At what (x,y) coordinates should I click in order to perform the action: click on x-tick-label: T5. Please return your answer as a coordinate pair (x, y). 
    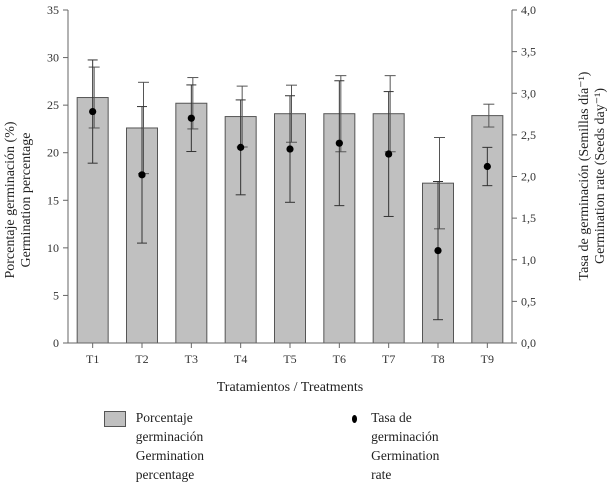
    Looking at the image, I should click on (289, 359).